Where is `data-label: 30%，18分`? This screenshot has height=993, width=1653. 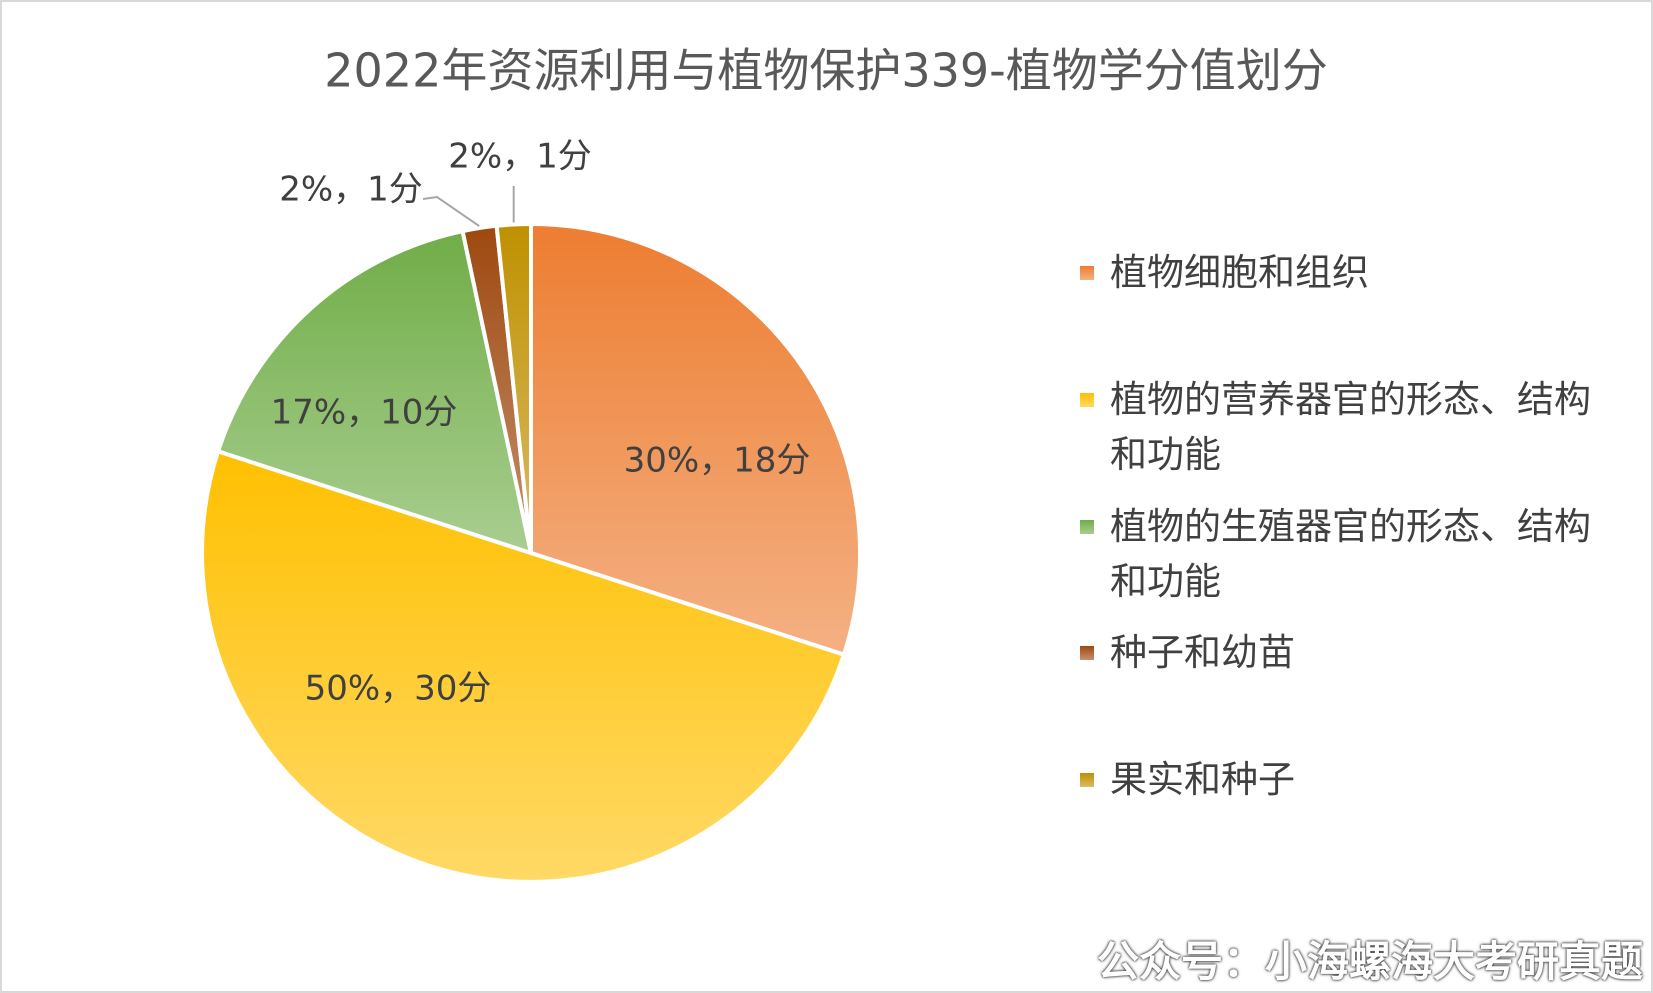
data-label: 30%，18分 is located at coordinates (717, 461).